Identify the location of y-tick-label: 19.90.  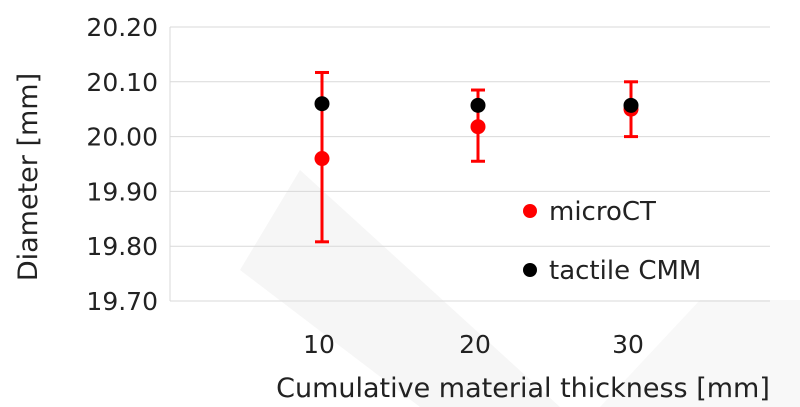
(122, 191).